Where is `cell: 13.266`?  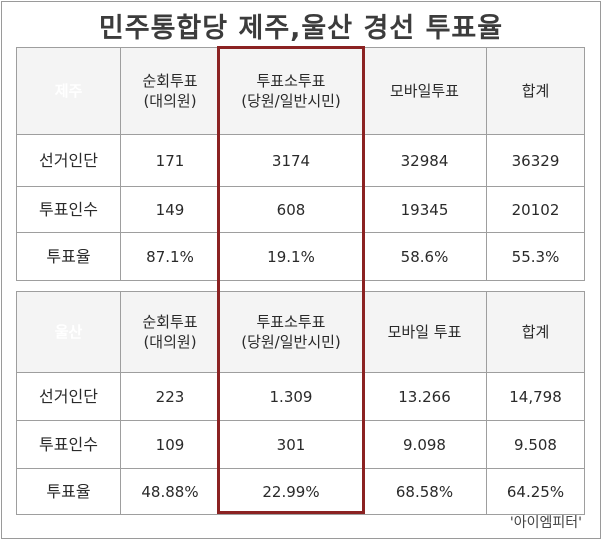 cell: 13.266 is located at coordinates (424, 396).